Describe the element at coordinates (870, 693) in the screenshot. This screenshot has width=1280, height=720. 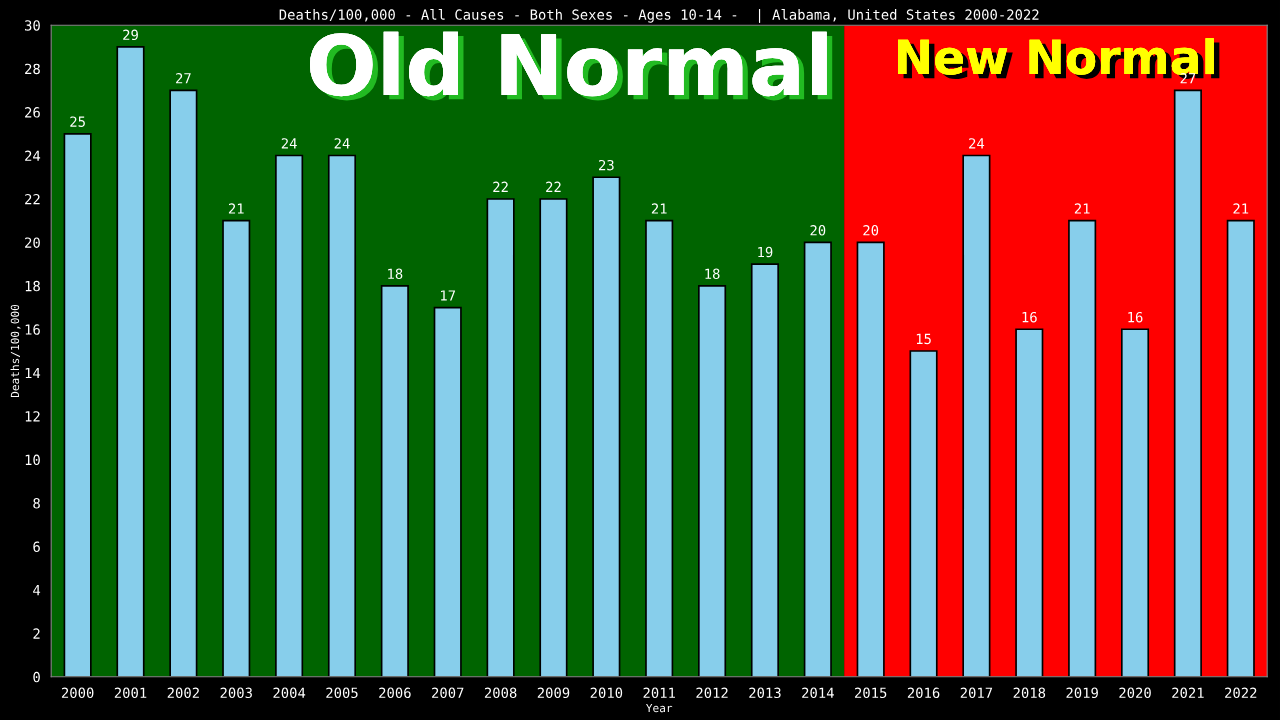
I see `x-tick-label: 2015` at that location.